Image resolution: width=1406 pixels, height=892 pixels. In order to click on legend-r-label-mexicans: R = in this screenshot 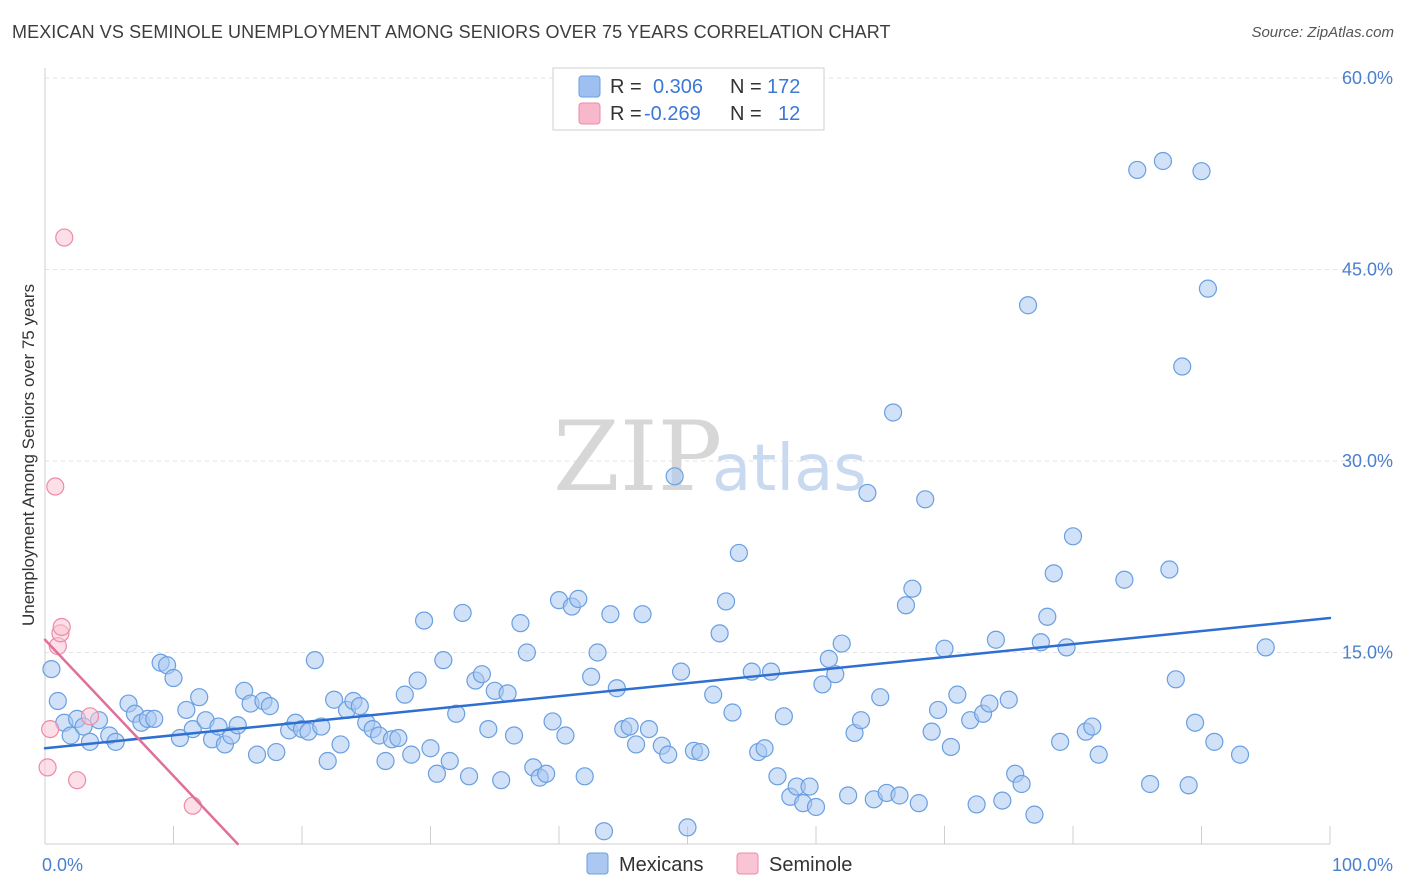, I will do `click(626, 87)`.